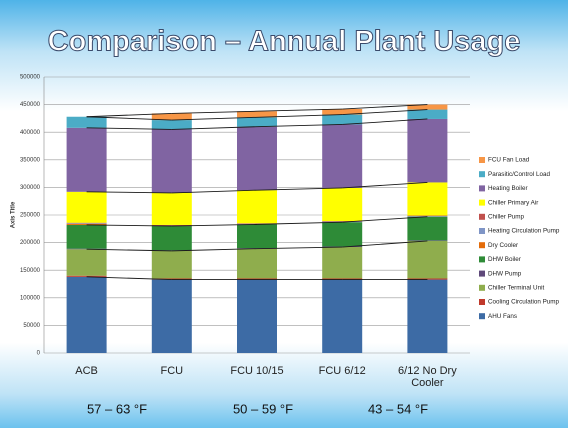  What do you see at coordinates (505, 273) in the screenshot?
I see `legend-label: DHW Pump` at bounding box center [505, 273].